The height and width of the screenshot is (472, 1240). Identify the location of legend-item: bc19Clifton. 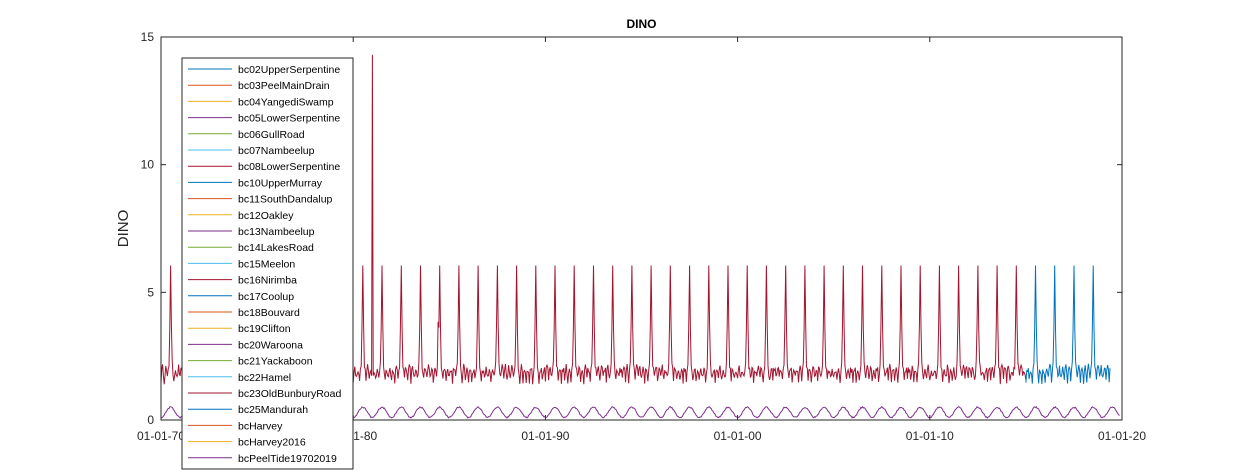
(239, 329).